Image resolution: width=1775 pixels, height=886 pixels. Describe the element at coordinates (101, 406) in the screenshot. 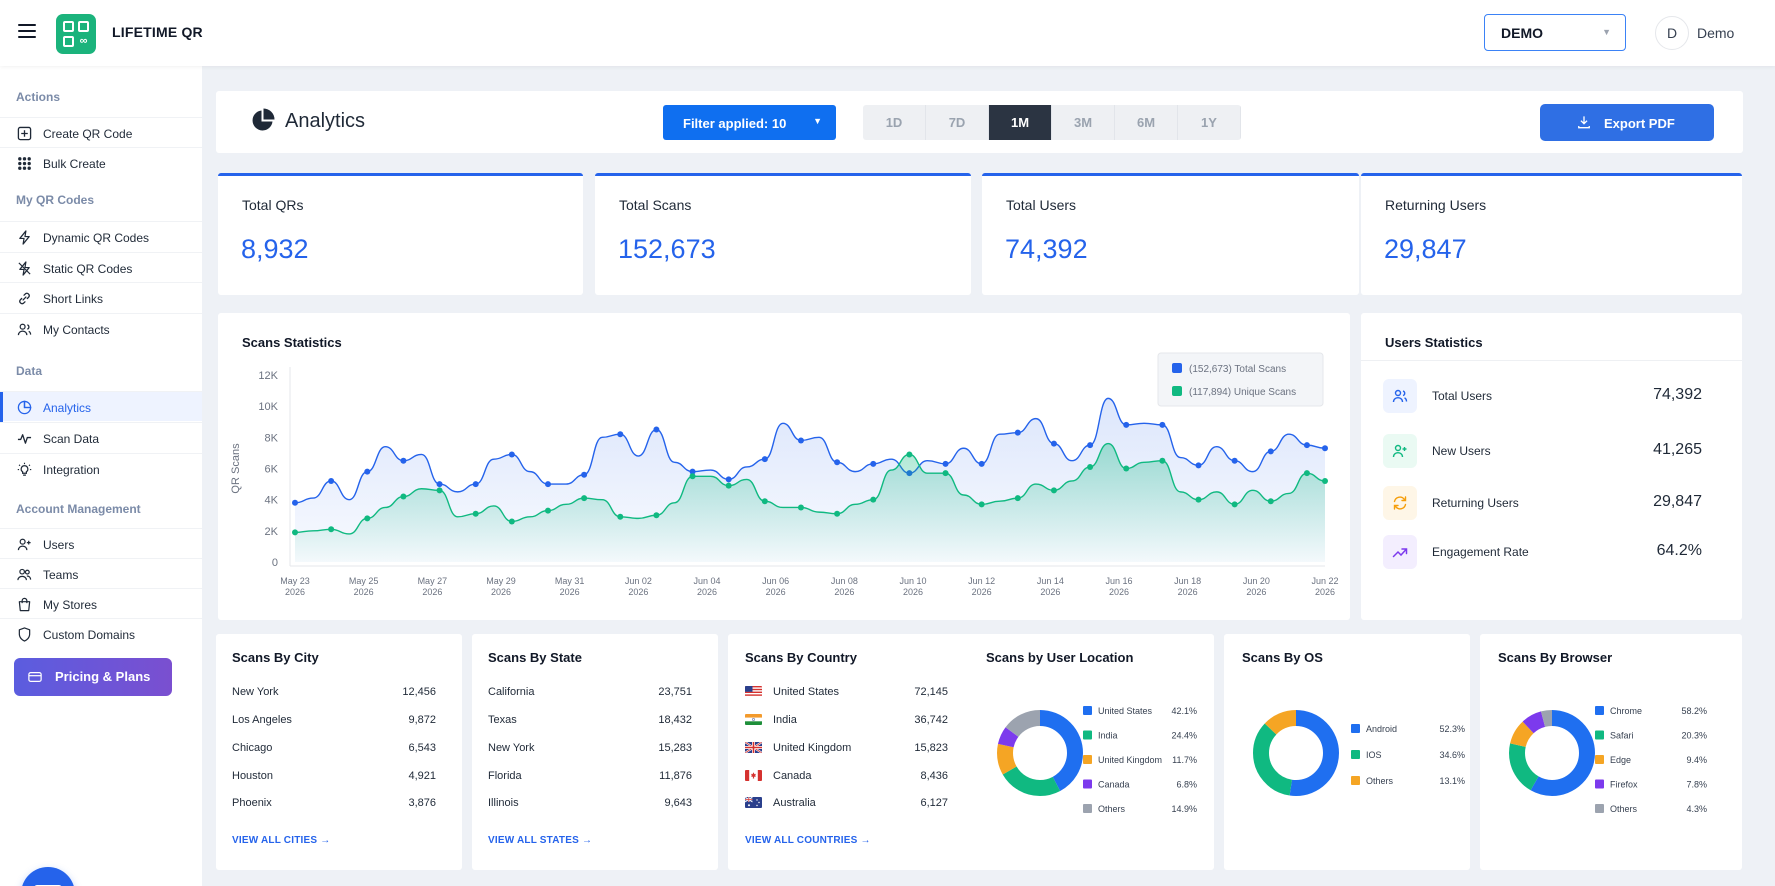

I see `sidebar-item-analytics: Analytics` at that location.